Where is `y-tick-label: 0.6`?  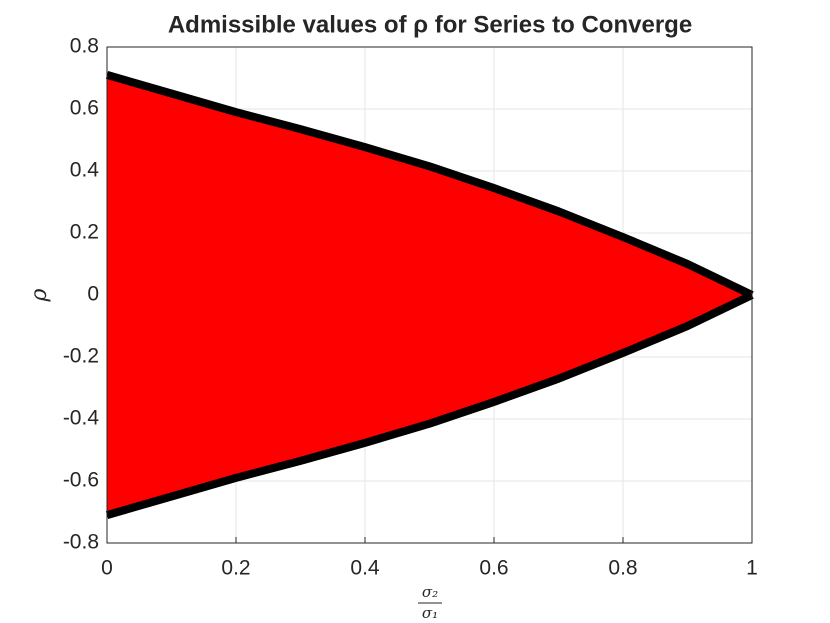
y-tick-label: 0.6 is located at coordinates (84, 108).